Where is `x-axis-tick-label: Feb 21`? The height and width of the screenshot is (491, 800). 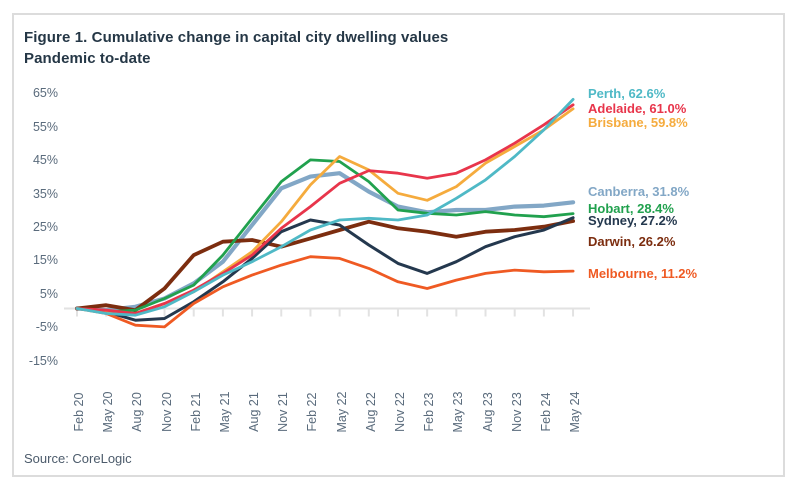
x-axis-tick-label: Feb 21 is located at coordinates (195, 412).